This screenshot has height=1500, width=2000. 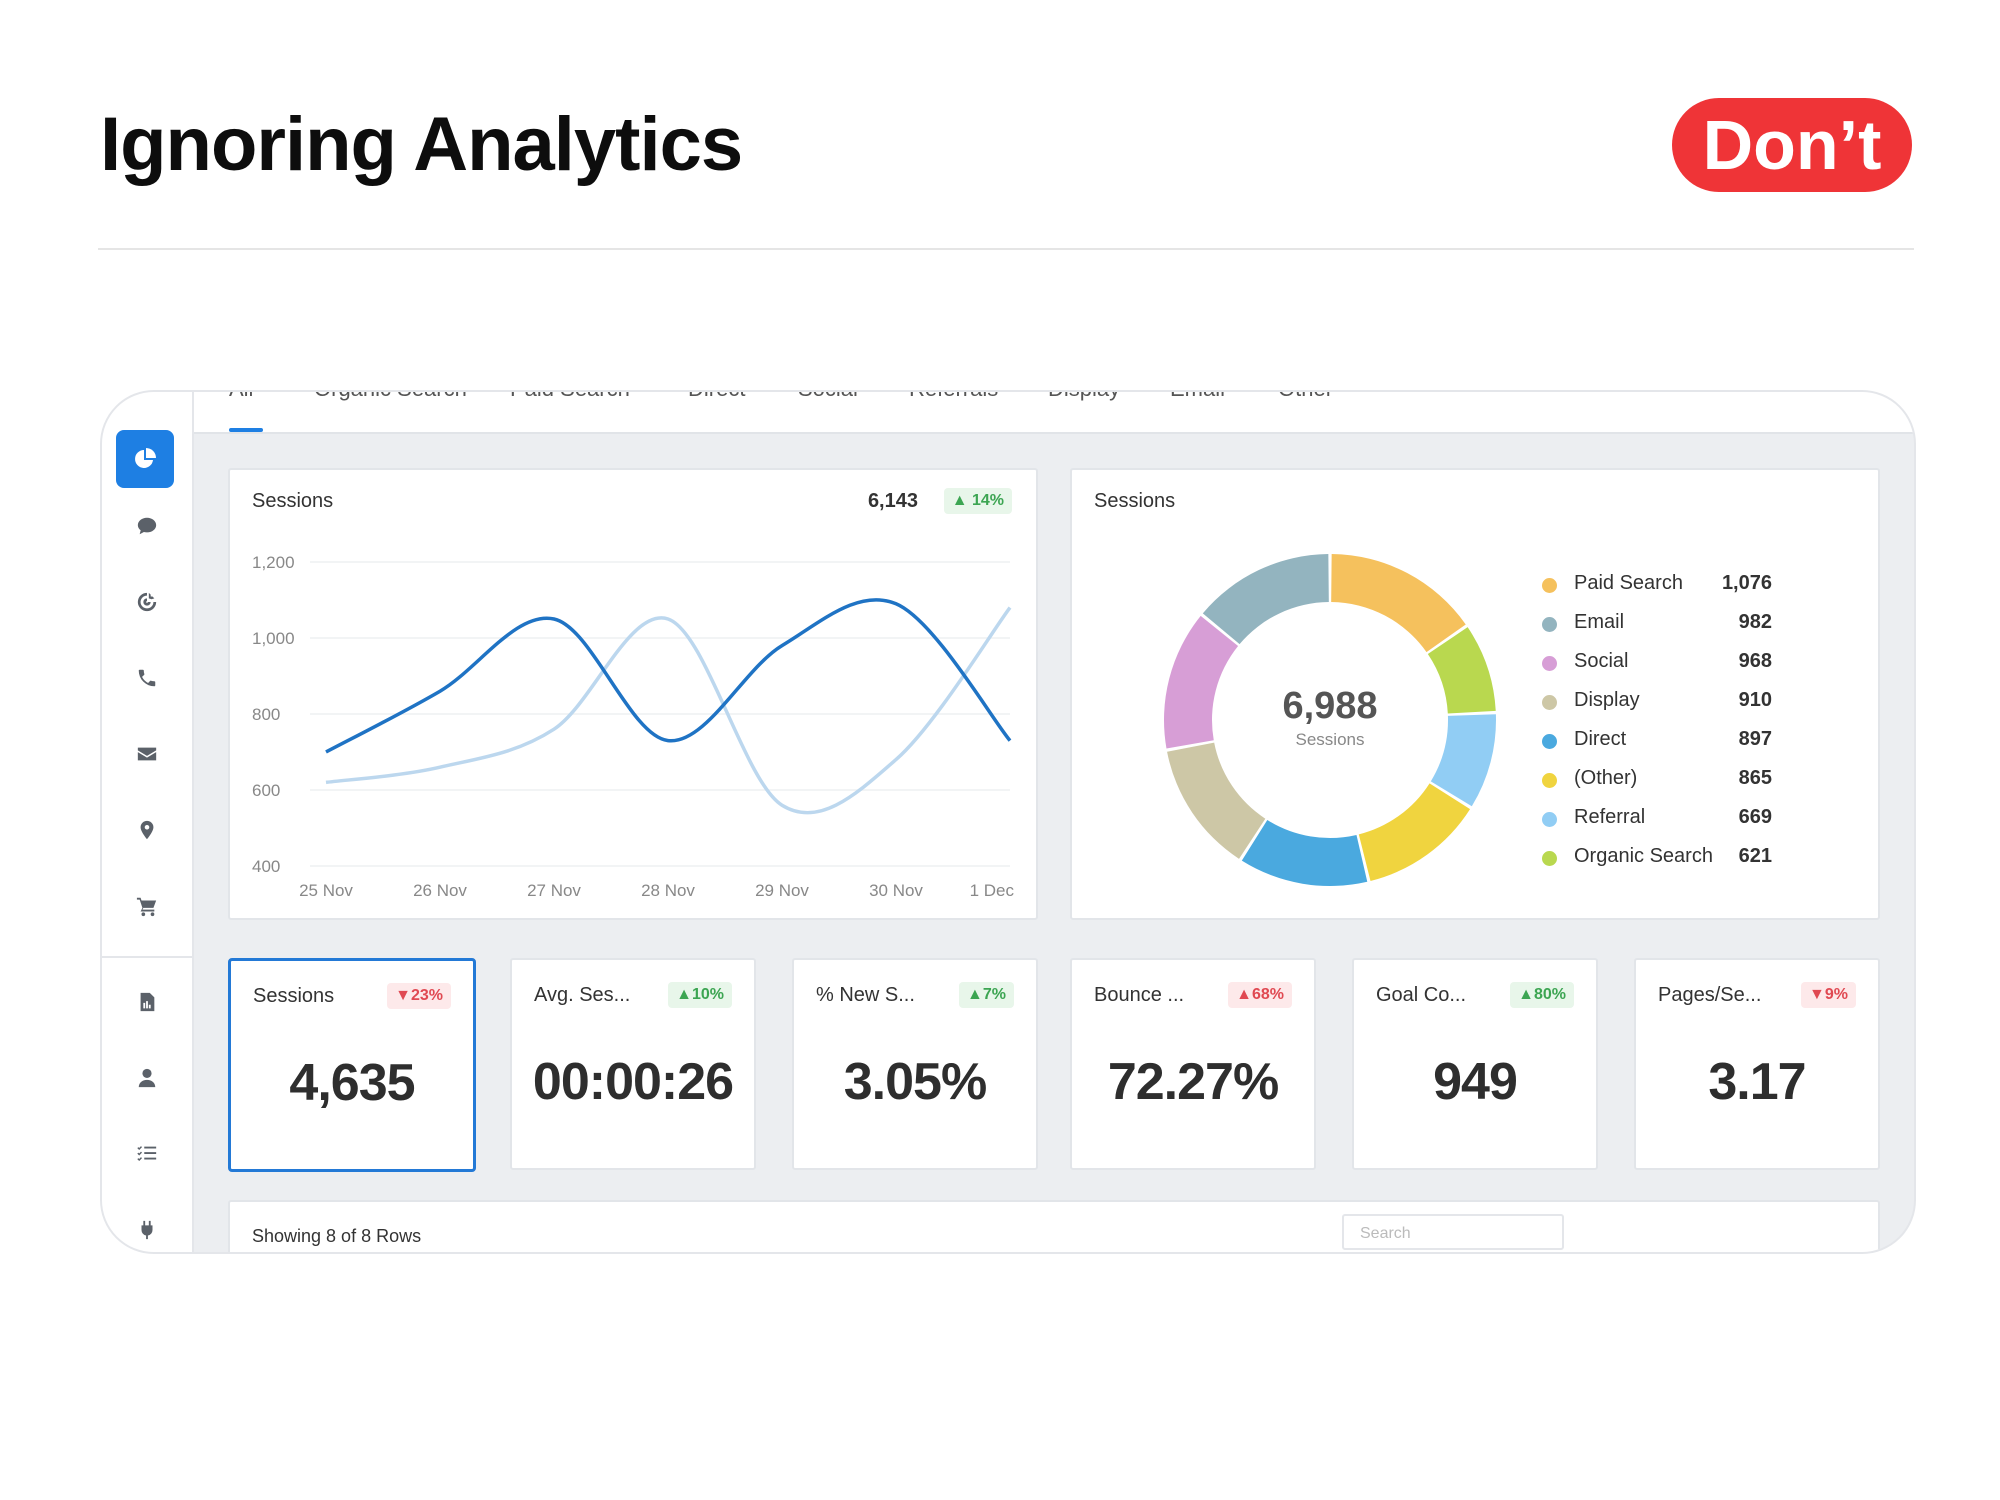 I want to click on legend-value: 910, so click(x=1755, y=700).